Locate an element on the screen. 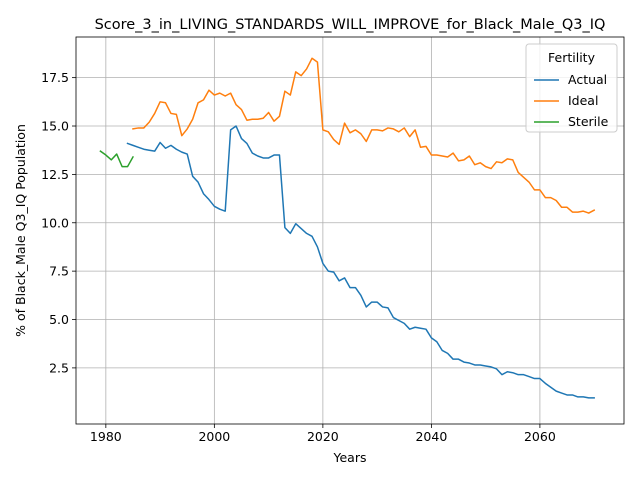  x-axis: 1980 2000 2020 2040 2060 is located at coordinates (323, 434).